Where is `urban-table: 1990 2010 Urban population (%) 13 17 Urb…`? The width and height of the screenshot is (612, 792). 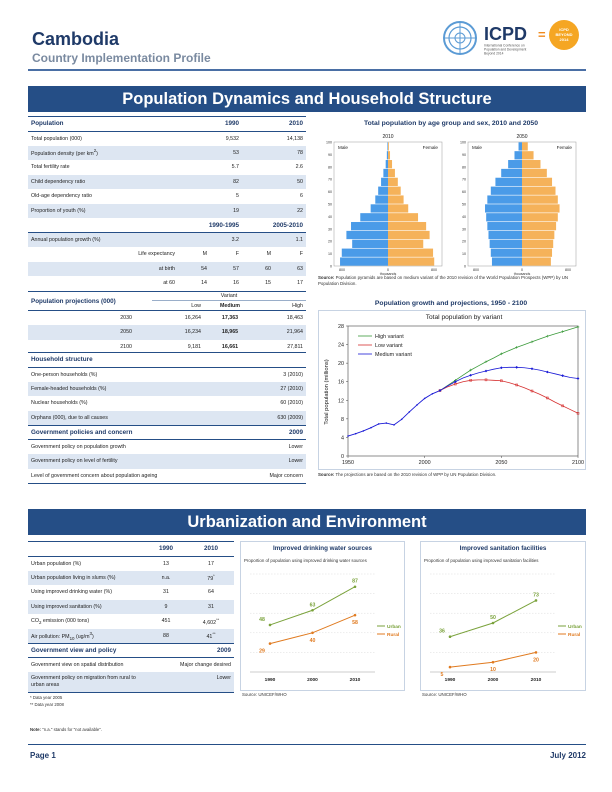 urban-table: 1990 2010 Urban population (%) 13 17 Urb… is located at coordinates (131, 617).